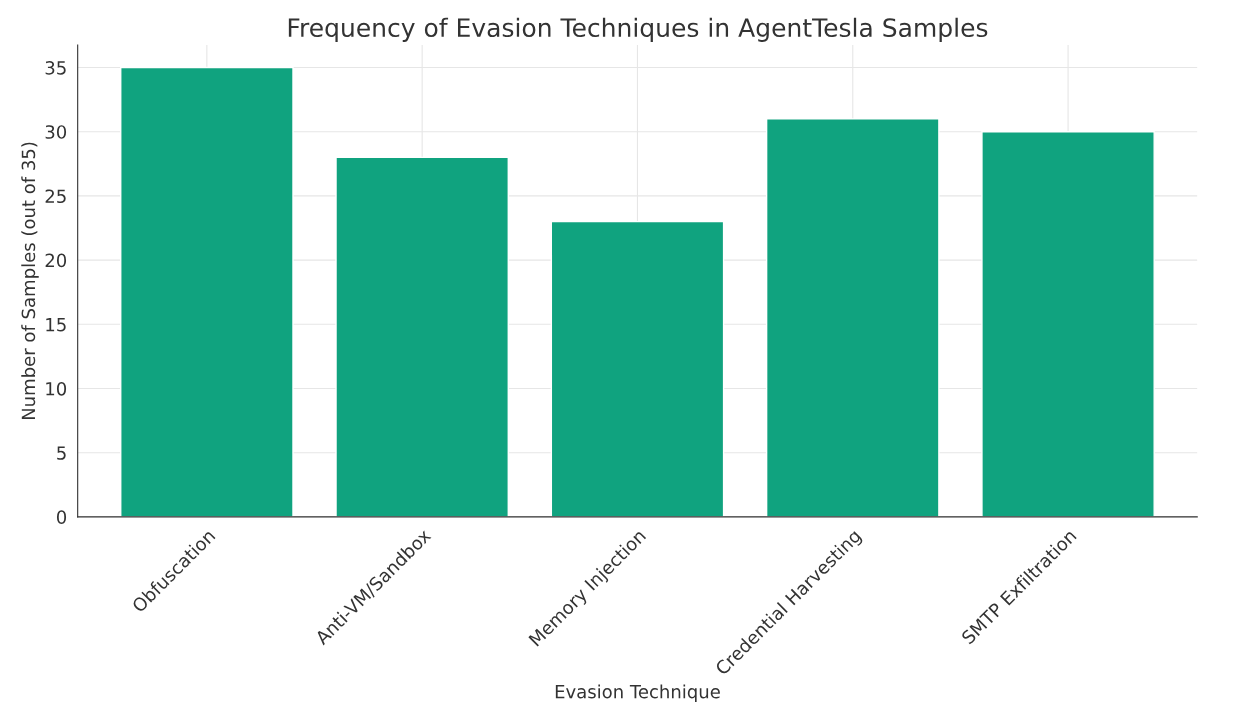 This screenshot has width=1233, height=727. What do you see at coordinates (56, 132) in the screenshot?
I see `y-tick-label: 30` at bounding box center [56, 132].